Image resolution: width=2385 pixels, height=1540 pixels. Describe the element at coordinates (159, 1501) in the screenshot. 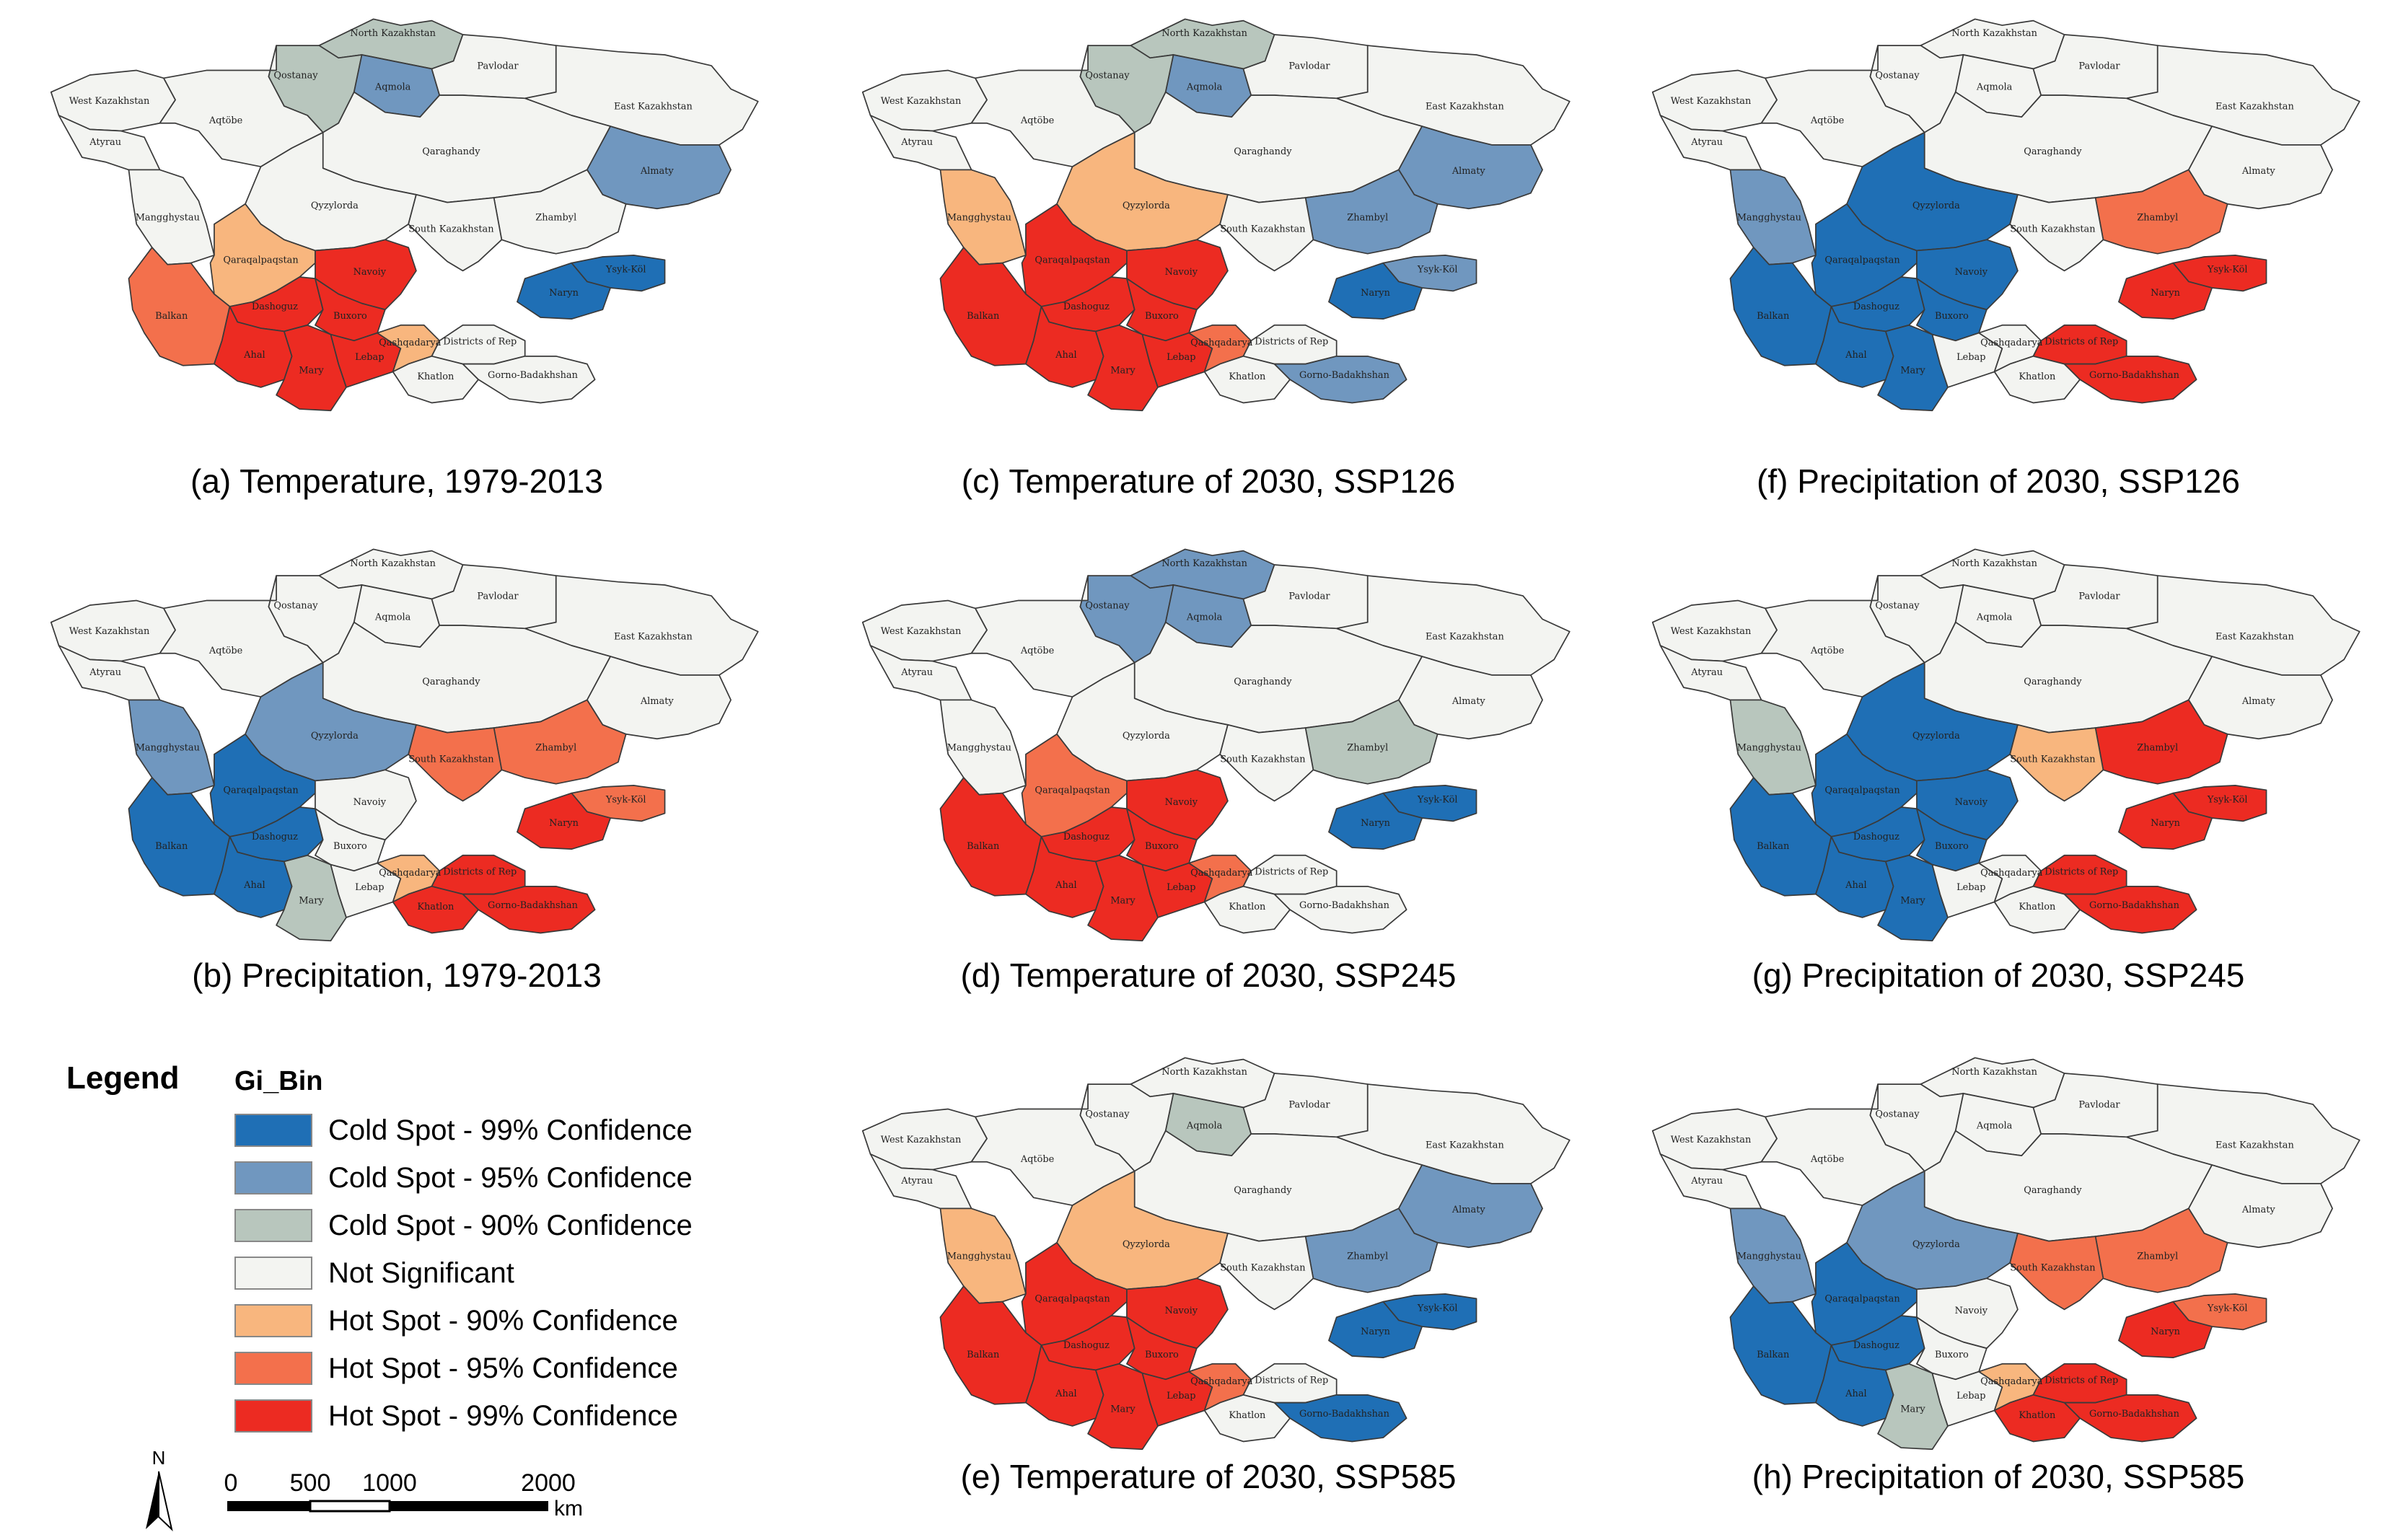

I see `north-arrow-icon` at that location.